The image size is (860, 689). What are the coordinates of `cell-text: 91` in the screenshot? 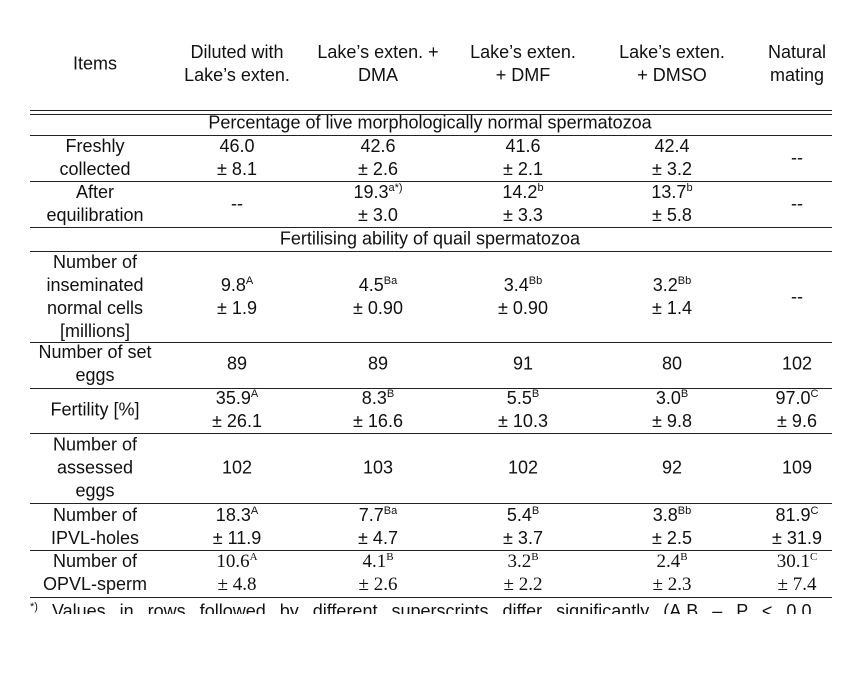 It's located at (523, 363).